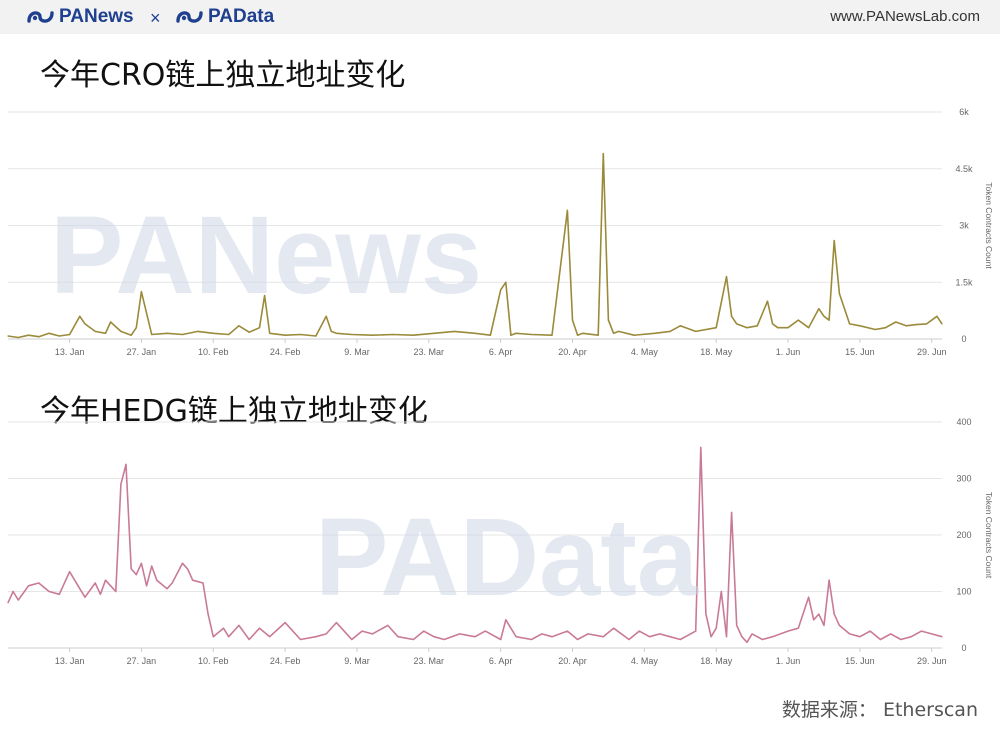 The width and height of the screenshot is (1000, 742). What do you see at coordinates (500, 17) in the screenshot?
I see `header-bar: PANews × PAData www.PANewsLab.com` at bounding box center [500, 17].